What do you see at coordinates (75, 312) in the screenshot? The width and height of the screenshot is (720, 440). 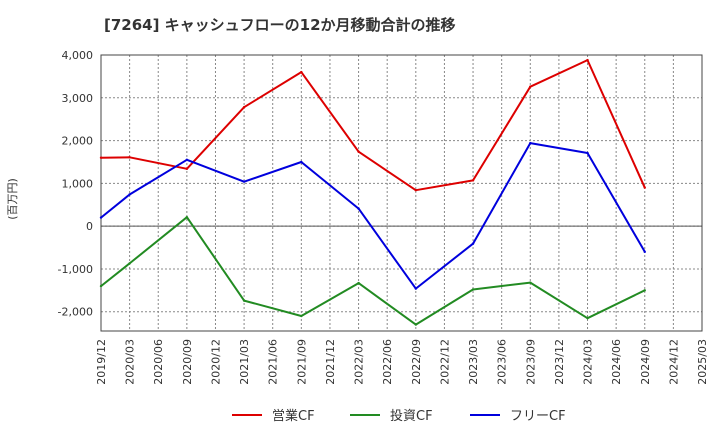 I see `y-tick-label: -2,000` at bounding box center [75, 312].